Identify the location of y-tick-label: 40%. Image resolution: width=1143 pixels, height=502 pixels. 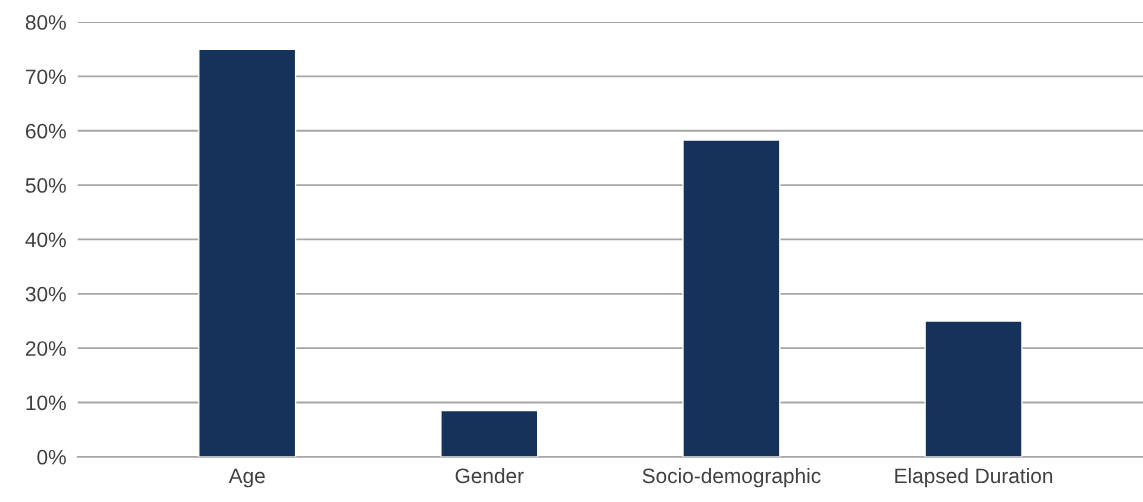
(45, 240).